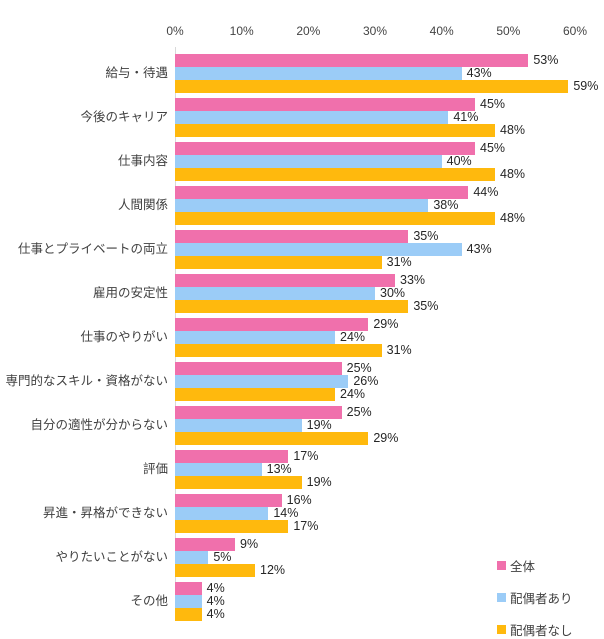  I want to click on legend: 全体 配偶者あり 配偶者なし, so click(535, 597).